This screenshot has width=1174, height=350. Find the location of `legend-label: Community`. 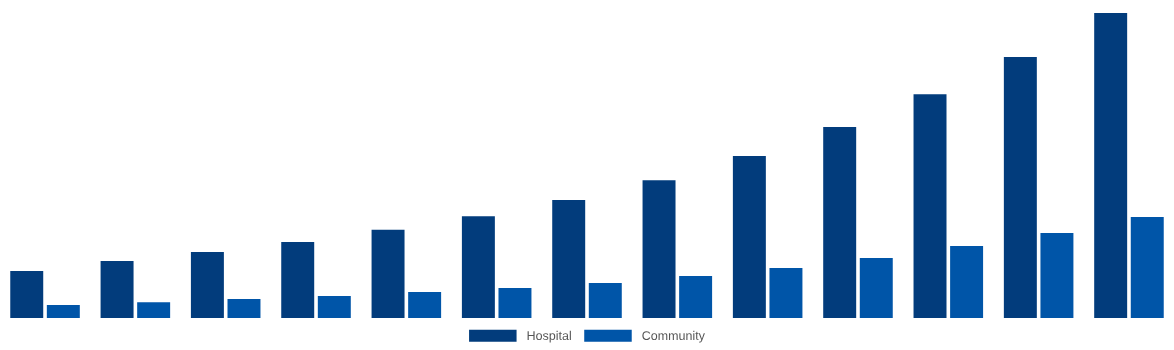

legend-label: Community is located at coordinates (673, 336).